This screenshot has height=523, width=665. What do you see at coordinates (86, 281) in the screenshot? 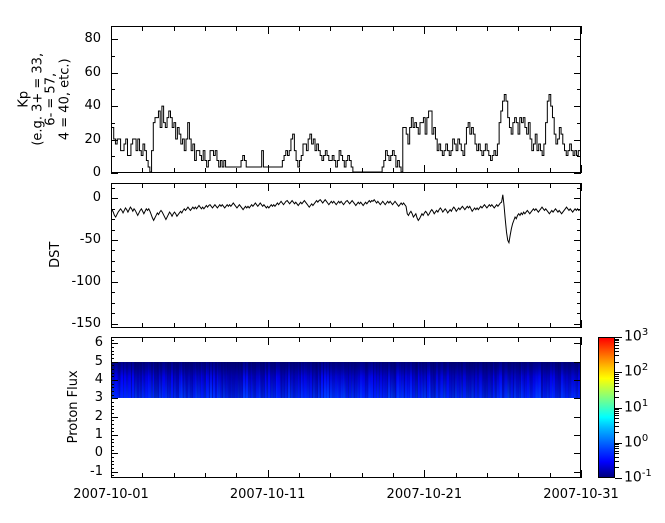
I see `dst-ytick-label: -100` at bounding box center [86, 281].